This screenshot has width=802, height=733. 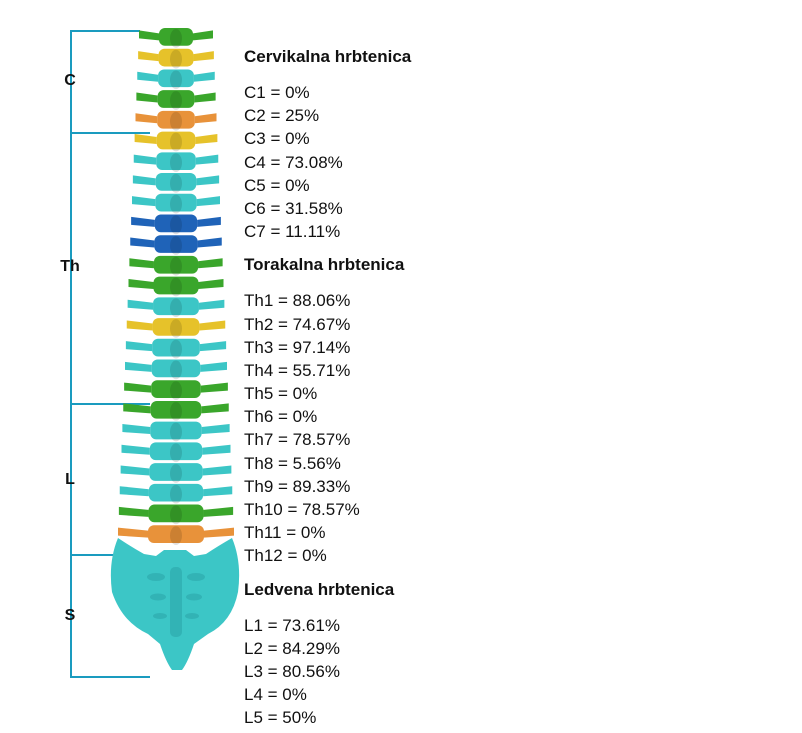 I want to click on list-item: Th6 = 0%, so click(x=281, y=417).